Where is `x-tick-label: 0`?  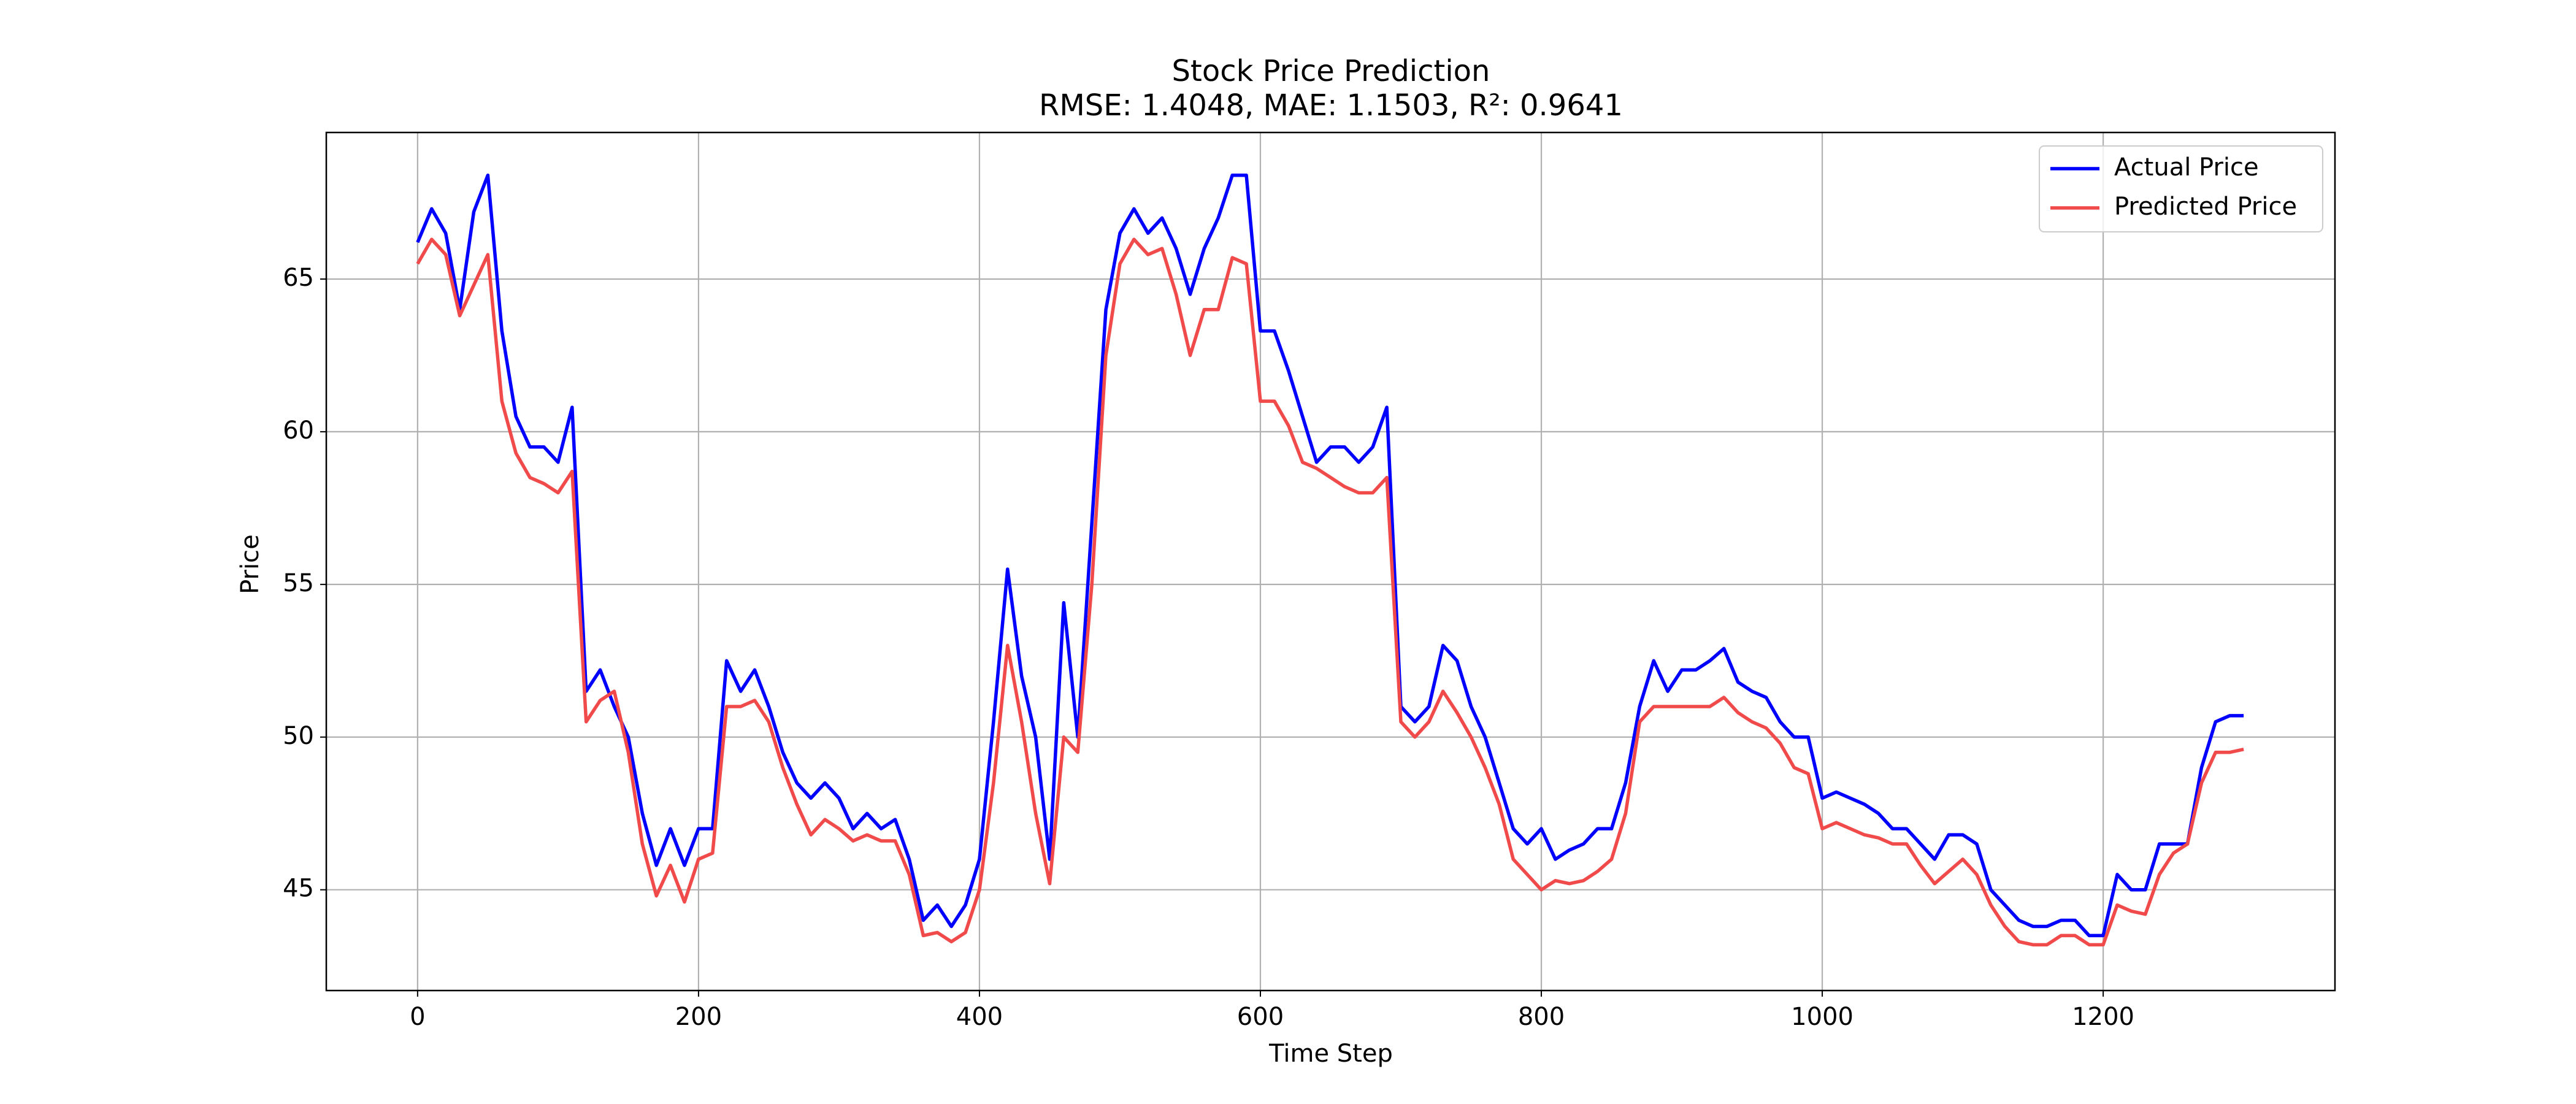 x-tick-label: 0 is located at coordinates (417, 1017).